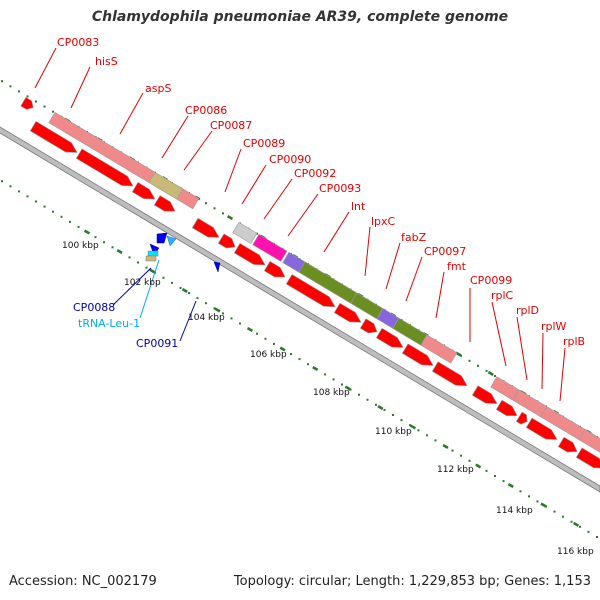 This screenshot has width=600, height=600. What do you see at coordinates (315, 173) in the screenshot?
I see `gene-label-cp0092: CP0092` at bounding box center [315, 173].